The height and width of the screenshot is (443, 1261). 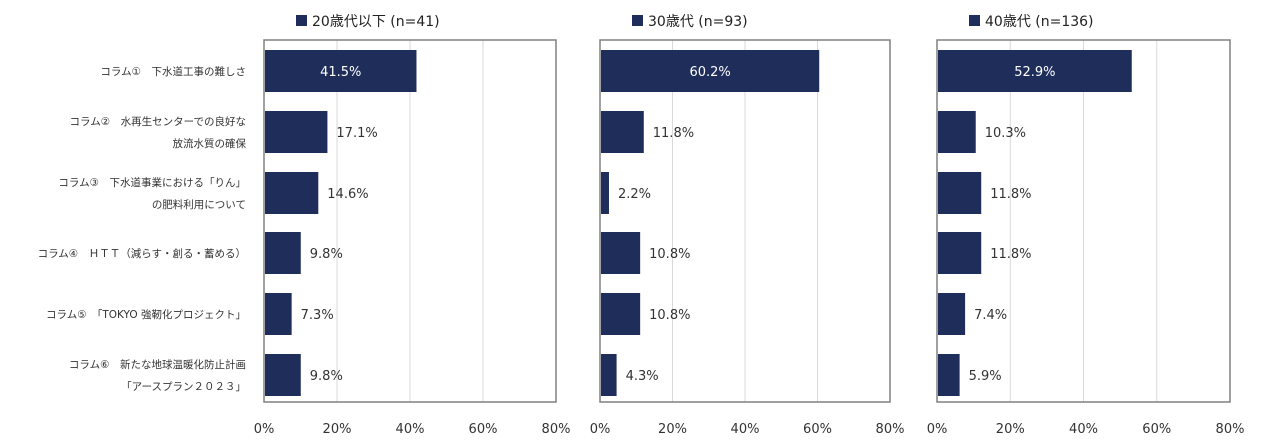 What do you see at coordinates (347, 194) in the screenshot?
I see `data-label: 14.6%` at bounding box center [347, 194].